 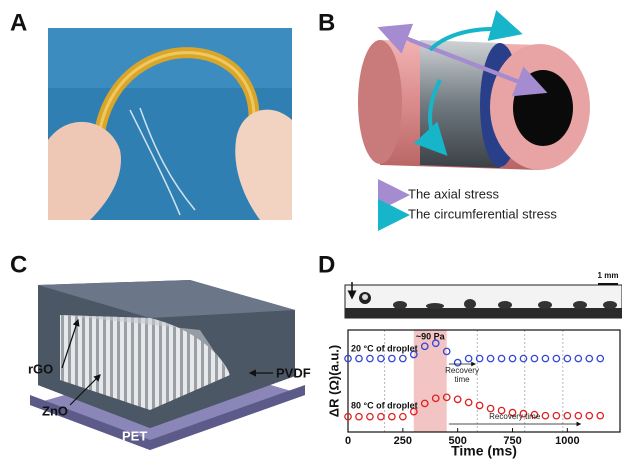 What do you see at coordinates (293, 372) in the screenshot?
I see `layer-label: PVDF` at bounding box center [293, 372].